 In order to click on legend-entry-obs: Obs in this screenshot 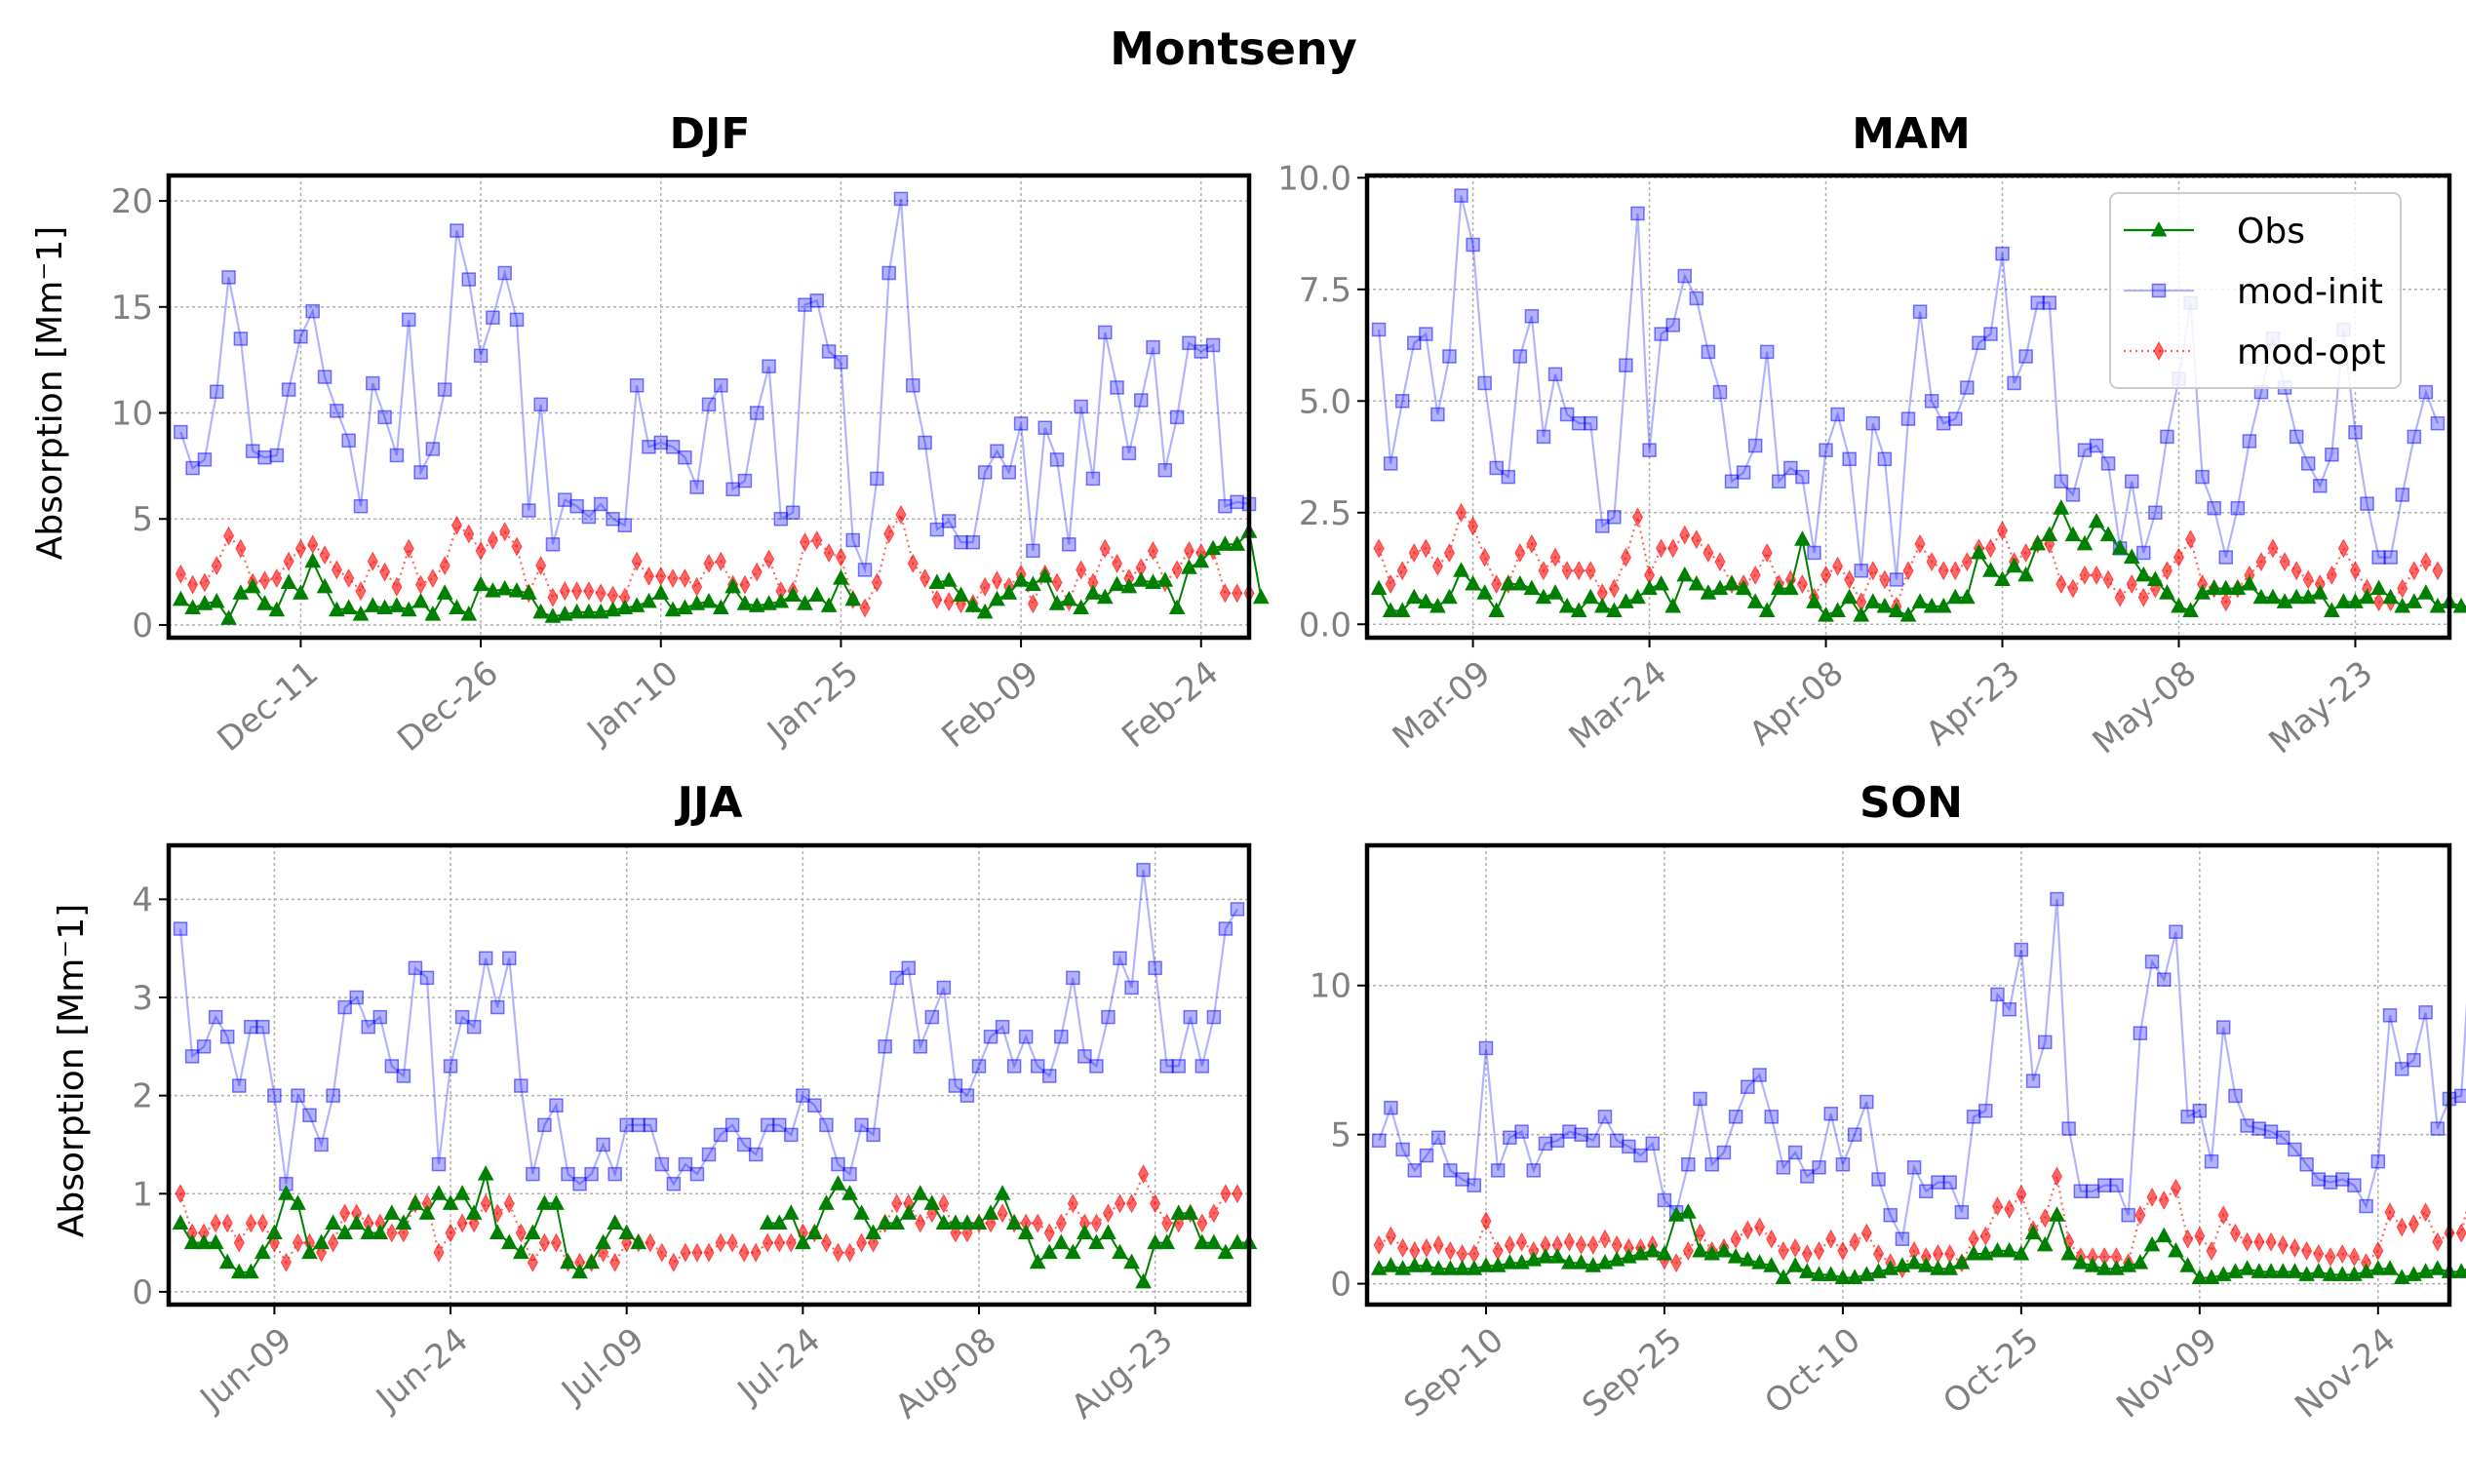, I will do `click(2214, 232)`.